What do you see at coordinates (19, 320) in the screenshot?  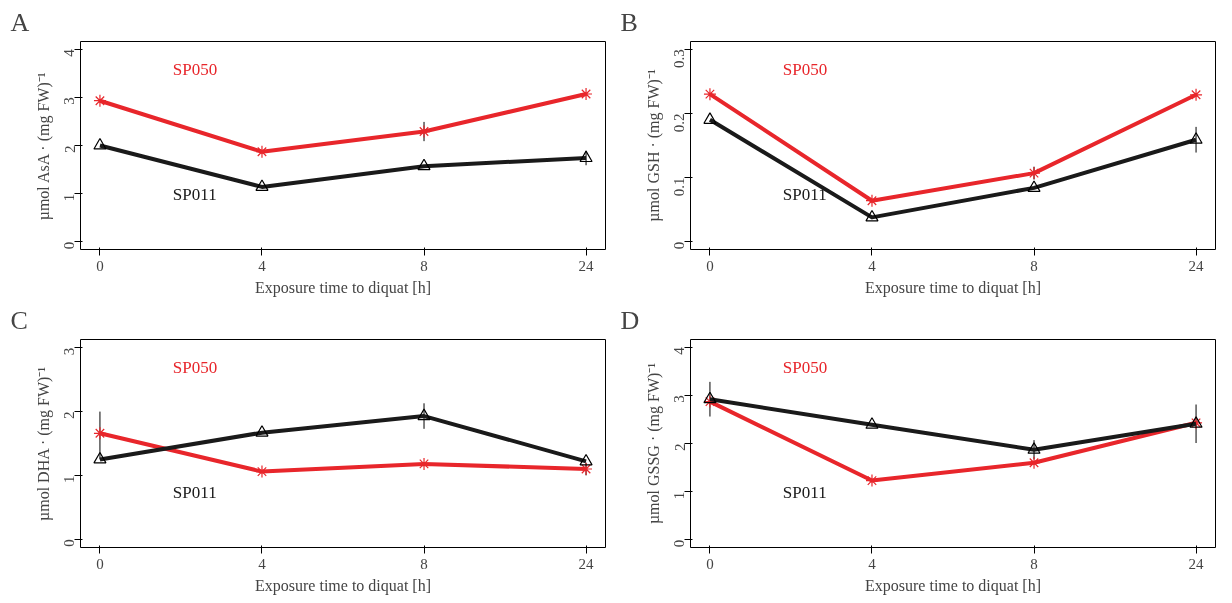 I see `chart-title: C` at bounding box center [19, 320].